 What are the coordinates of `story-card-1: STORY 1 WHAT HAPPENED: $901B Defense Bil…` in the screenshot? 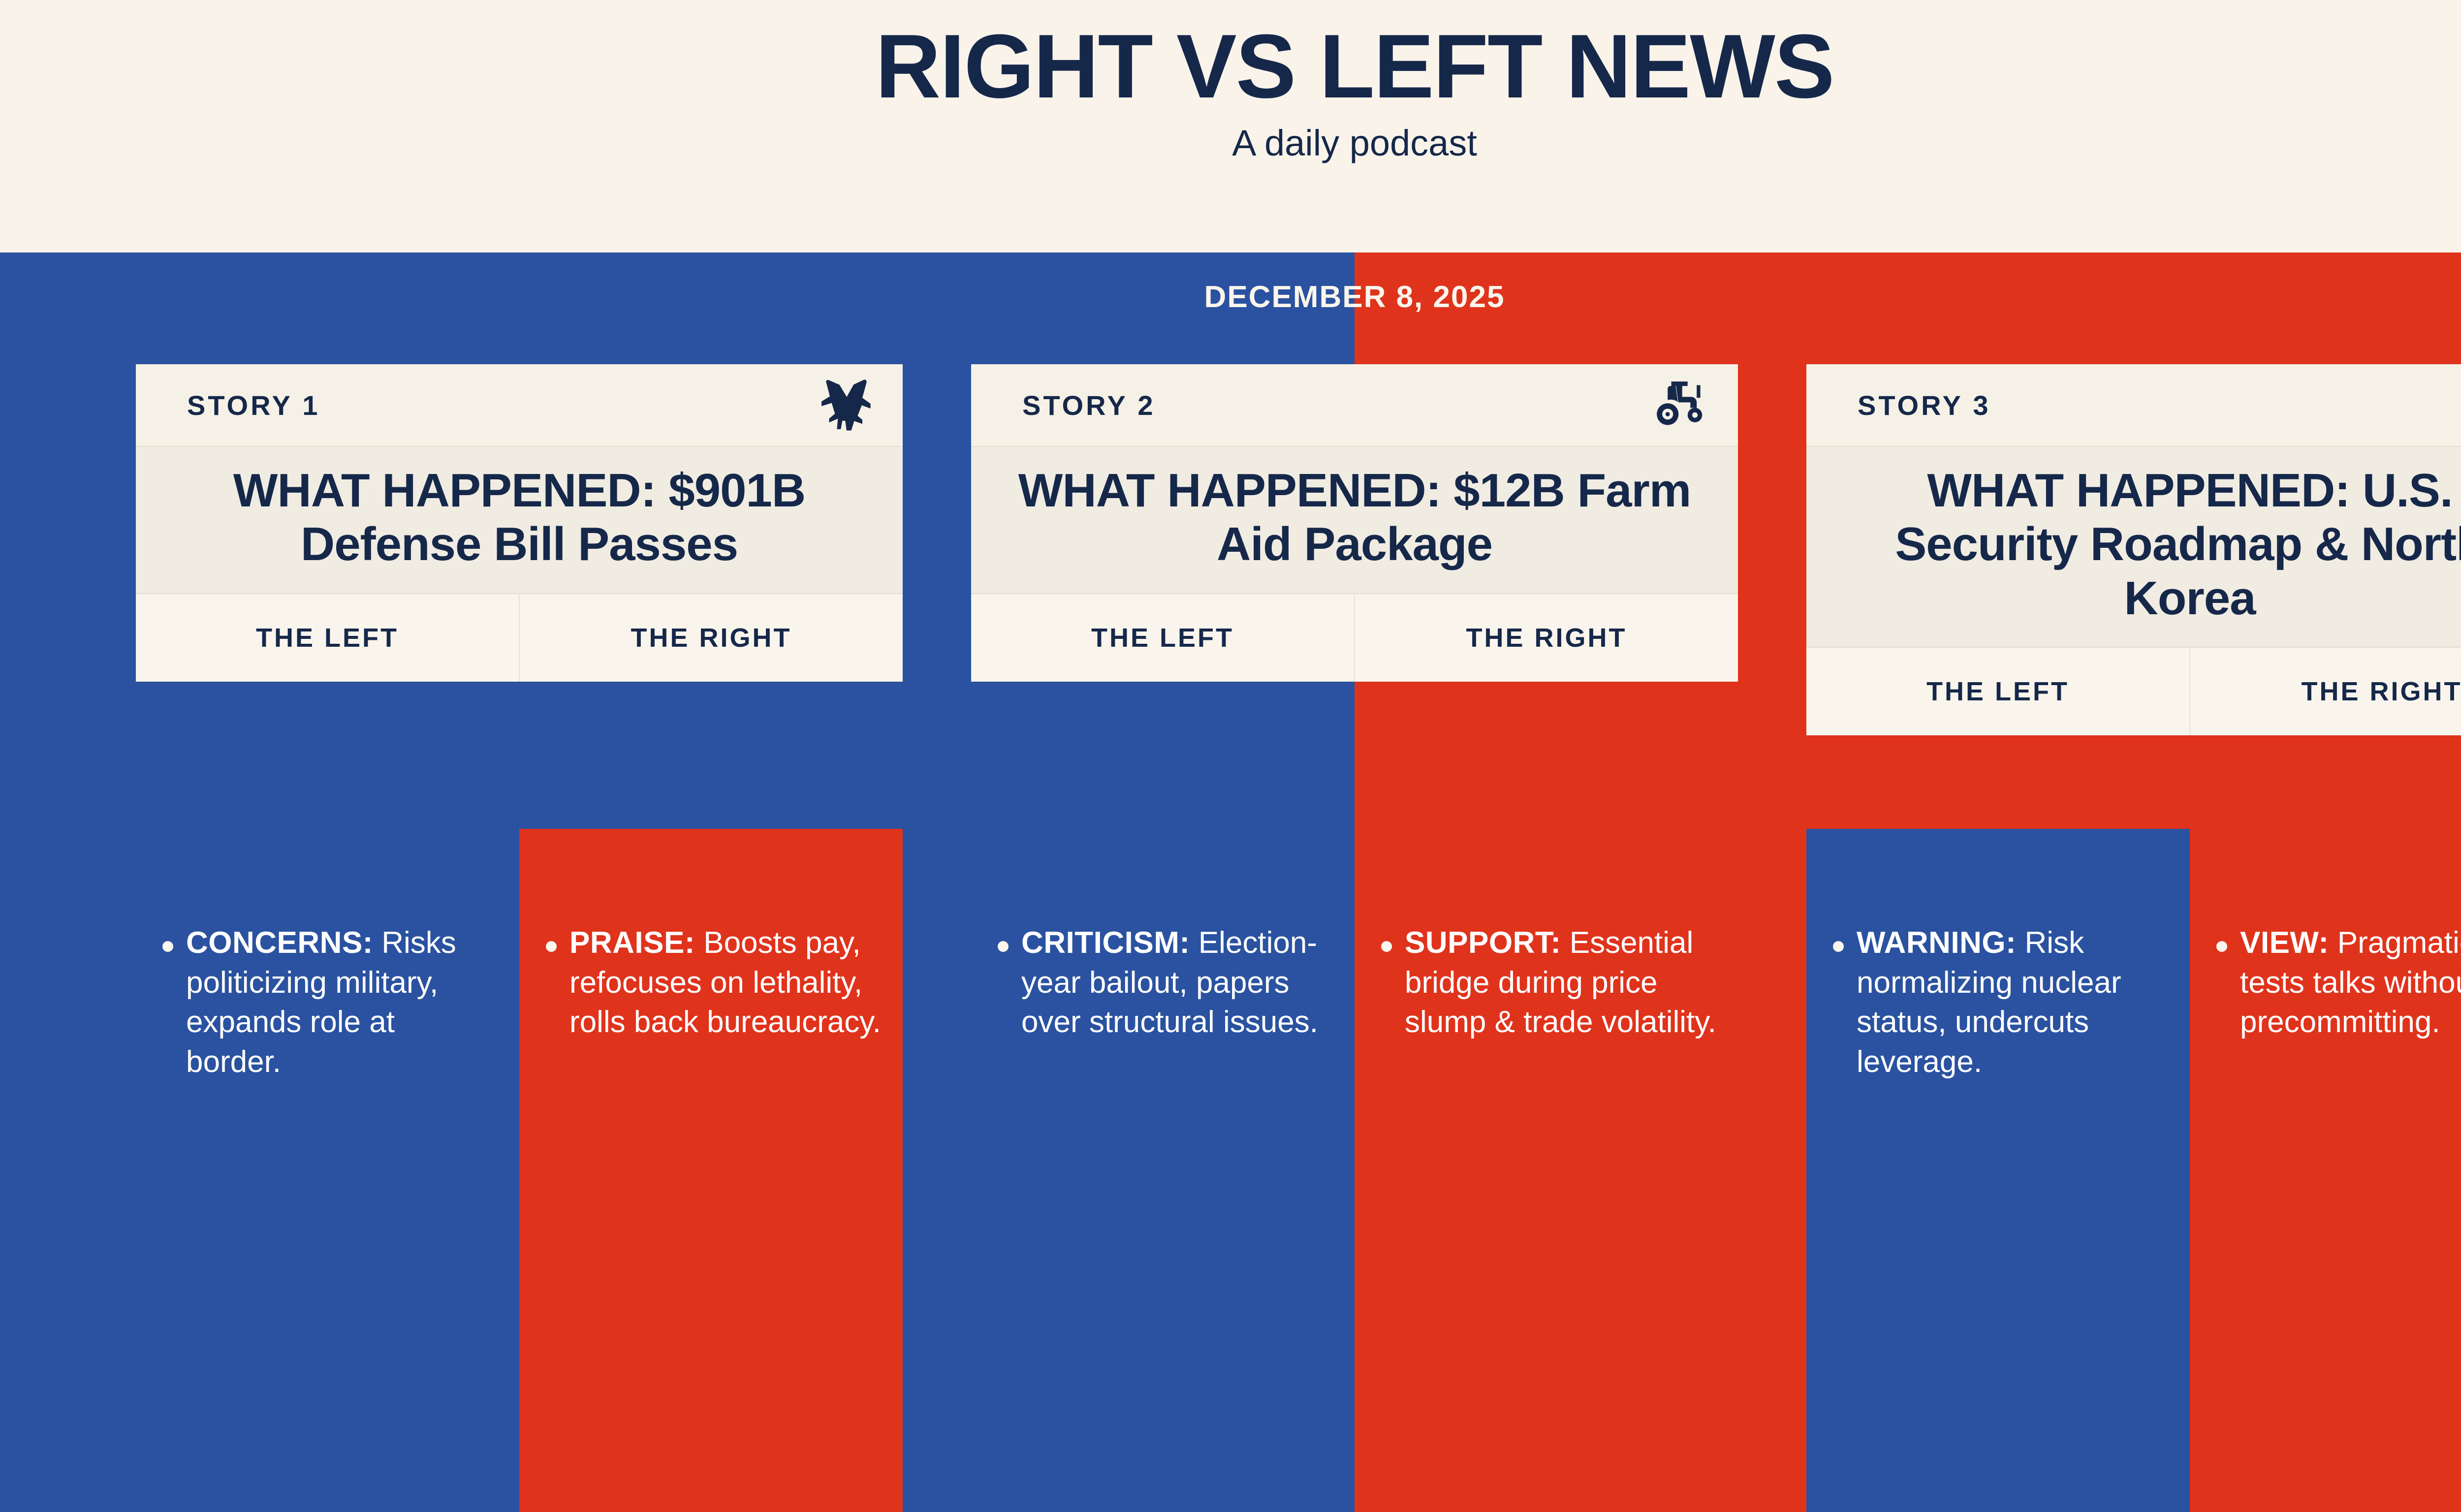 It's located at (519, 523).